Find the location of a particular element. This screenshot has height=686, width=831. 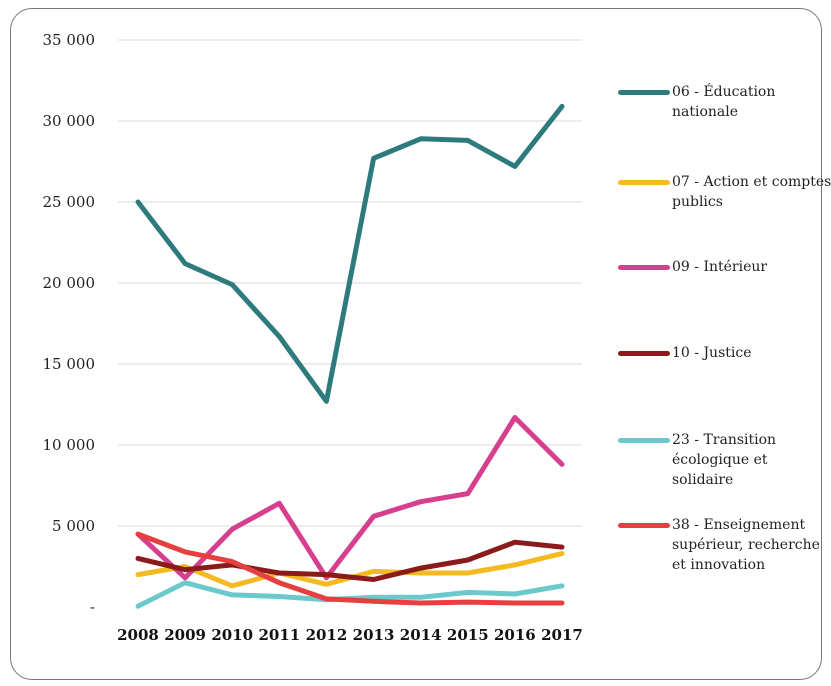

legend-item: 07 - Action et comptes publics is located at coordinates (724, 192).